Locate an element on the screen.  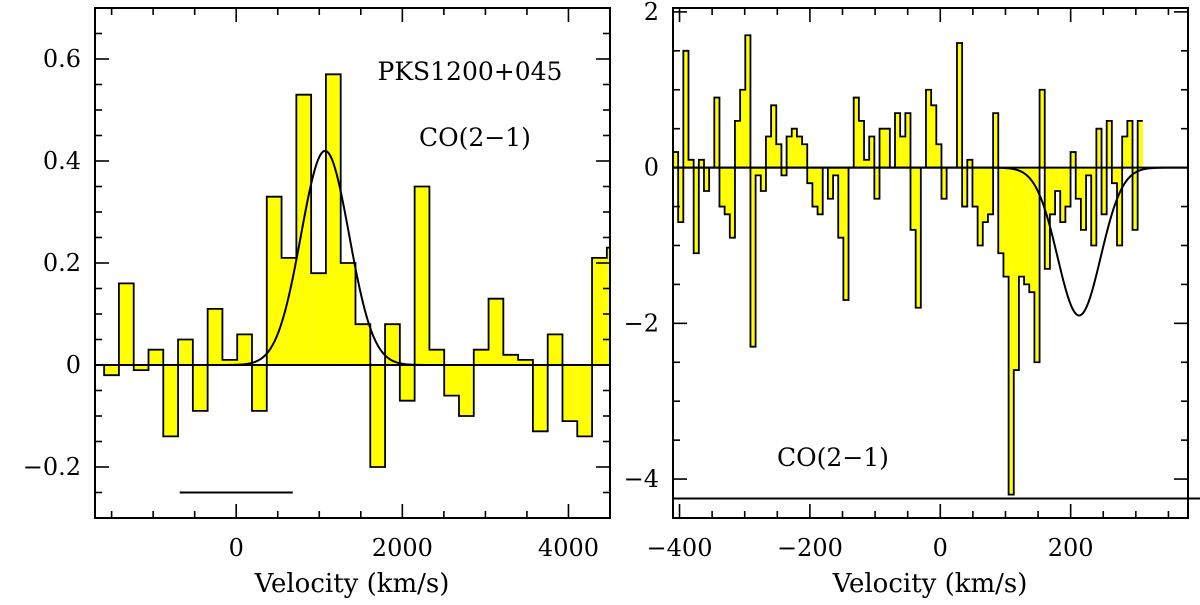
left-y-tick-label: 0.4 is located at coordinates (62, 161).